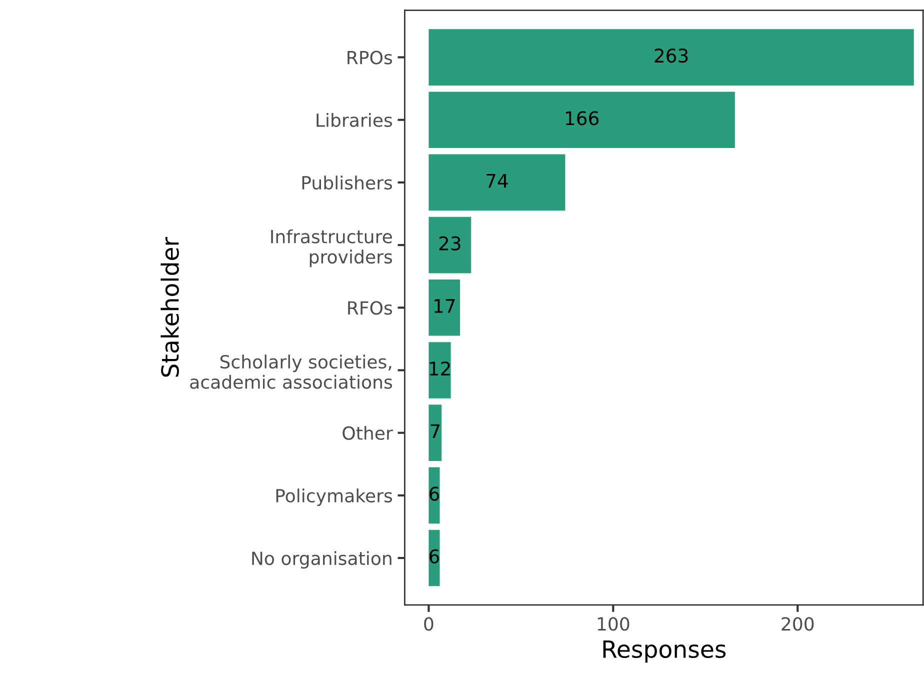 Image resolution: width=924 pixels, height=689 pixels. I want to click on y-axis-title: Stakeholder, so click(169, 307).